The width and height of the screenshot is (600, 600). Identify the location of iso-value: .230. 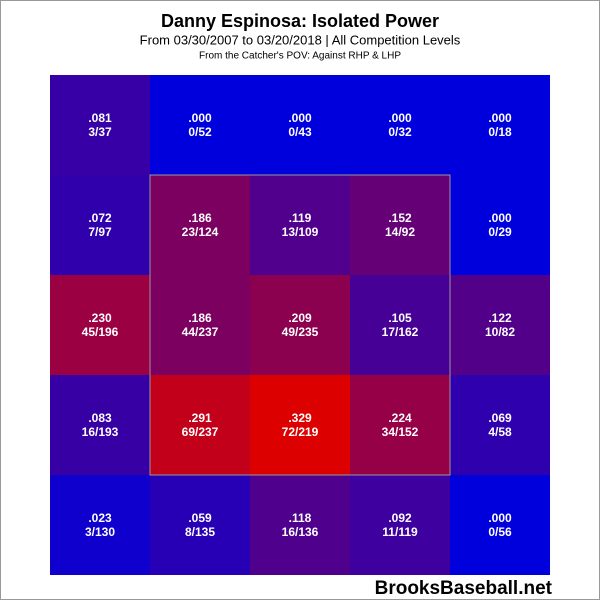
(100, 318).